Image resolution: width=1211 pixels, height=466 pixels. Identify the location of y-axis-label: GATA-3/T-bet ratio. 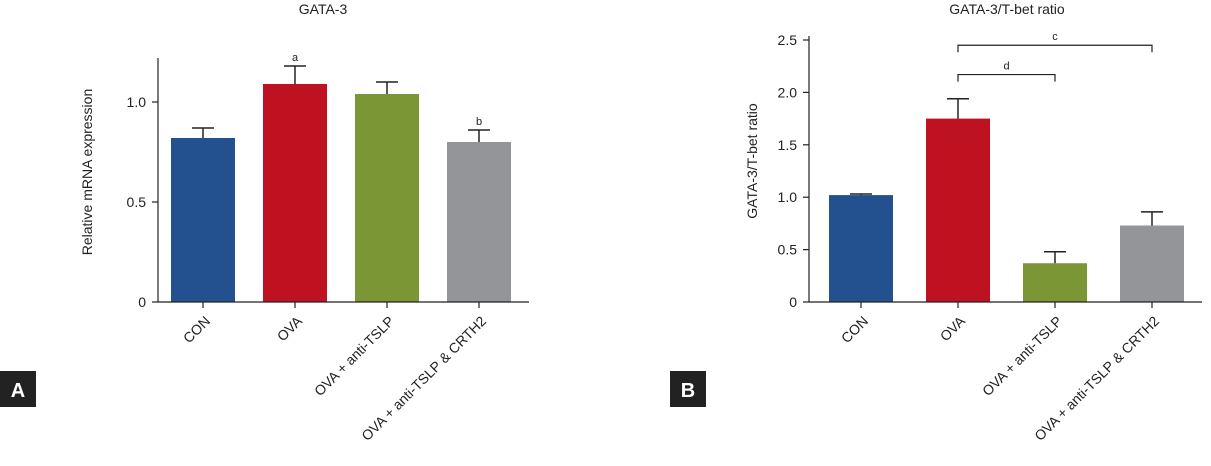
(752, 161).